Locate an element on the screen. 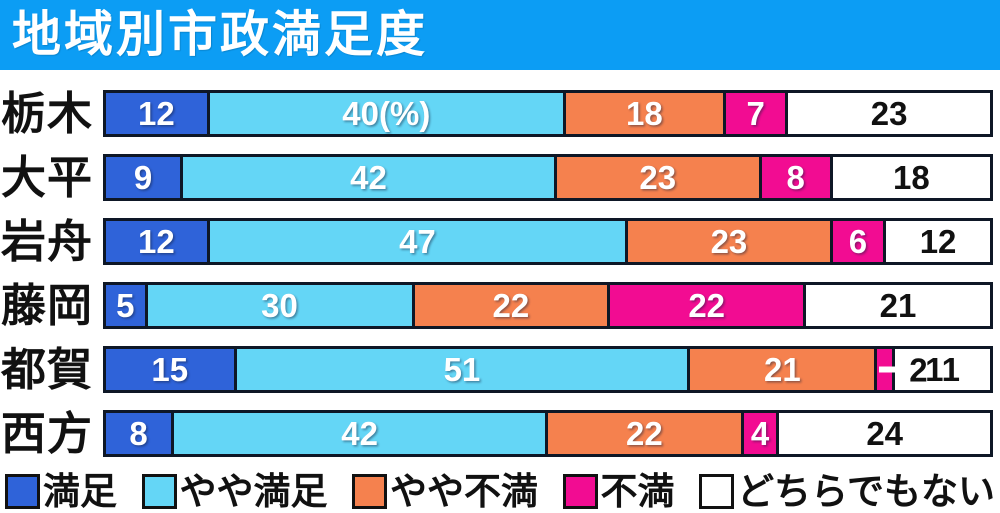 The width and height of the screenshot is (1000, 513). legend-item-somewhat-satisfied: やや満足 is located at coordinates (234, 491).